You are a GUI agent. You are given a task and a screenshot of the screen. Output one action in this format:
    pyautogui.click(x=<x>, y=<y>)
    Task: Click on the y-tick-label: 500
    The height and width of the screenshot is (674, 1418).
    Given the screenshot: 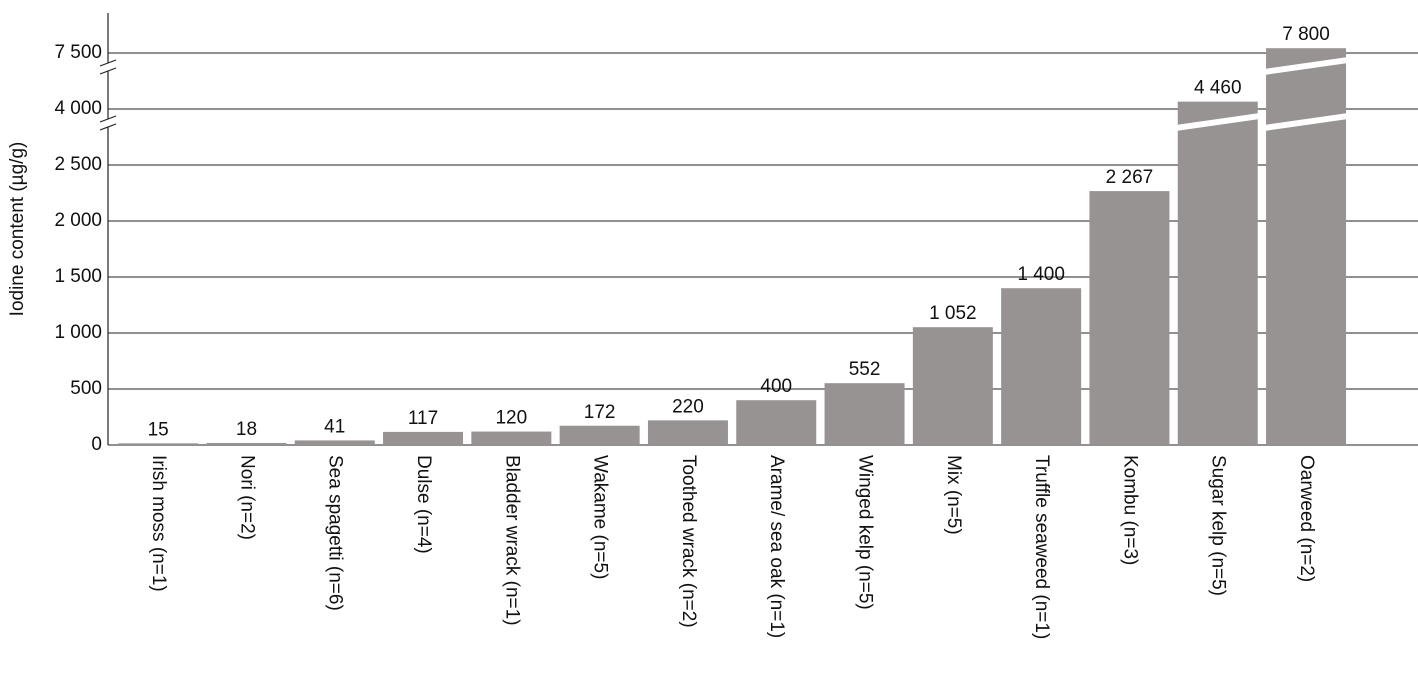 What is the action you would take?
    pyautogui.click(x=86, y=388)
    